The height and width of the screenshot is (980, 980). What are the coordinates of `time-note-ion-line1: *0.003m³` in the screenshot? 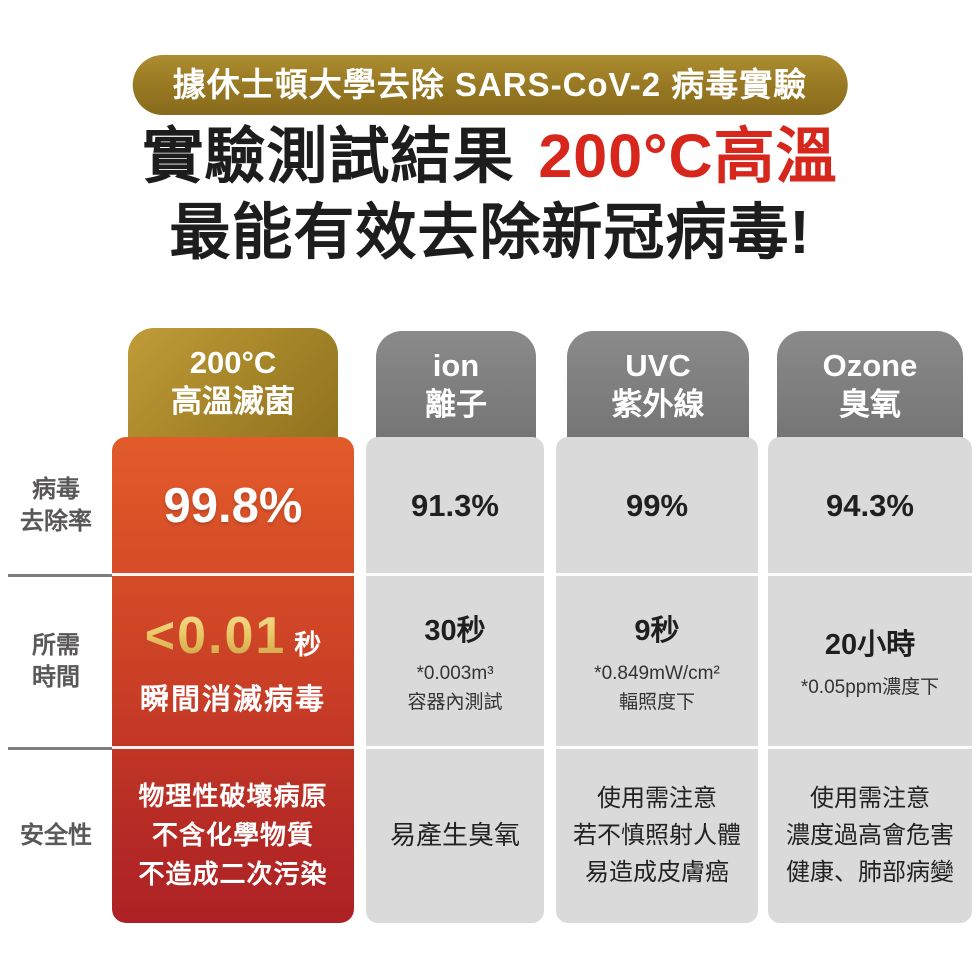 It's located at (455, 673).